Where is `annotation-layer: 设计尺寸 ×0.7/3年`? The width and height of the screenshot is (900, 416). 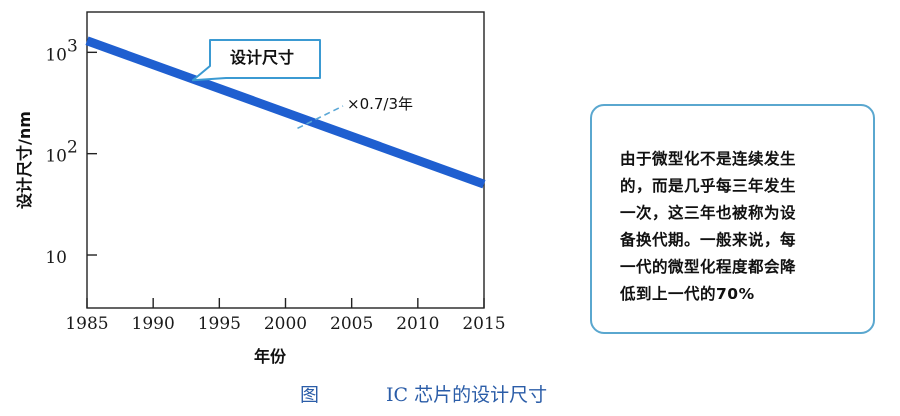
annotation-layer: 设计尺寸 ×0.7/3年 is located at coordinates (302, 84).